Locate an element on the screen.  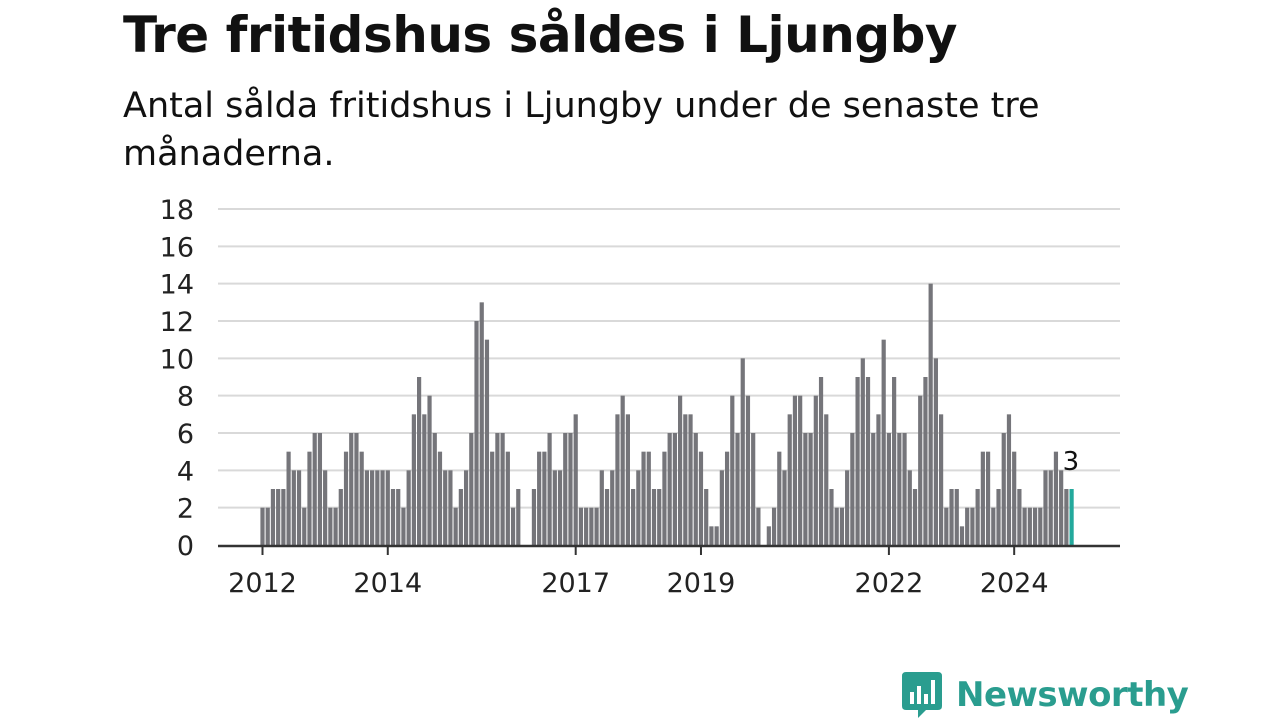
y-tick-label: 16 is located at coordinates (177, 247).